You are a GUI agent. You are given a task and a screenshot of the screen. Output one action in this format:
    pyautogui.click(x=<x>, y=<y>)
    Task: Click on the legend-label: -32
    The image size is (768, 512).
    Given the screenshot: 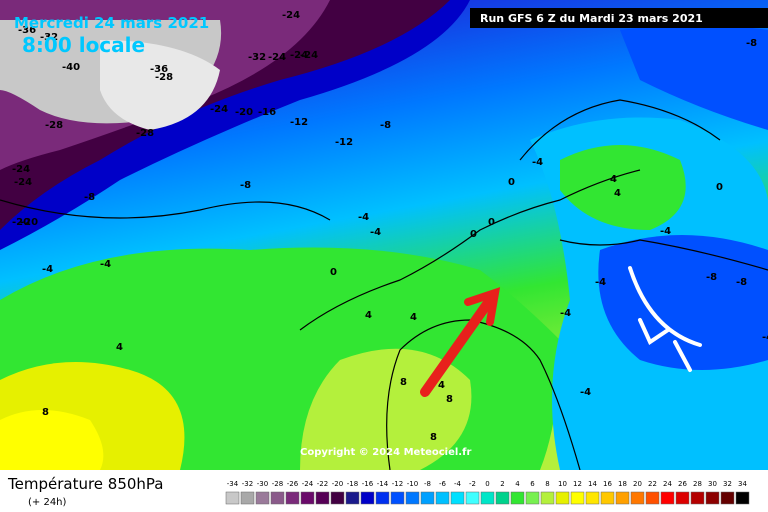 What is the action you would take?
    pyautogui.click(x=247, y=484)
    